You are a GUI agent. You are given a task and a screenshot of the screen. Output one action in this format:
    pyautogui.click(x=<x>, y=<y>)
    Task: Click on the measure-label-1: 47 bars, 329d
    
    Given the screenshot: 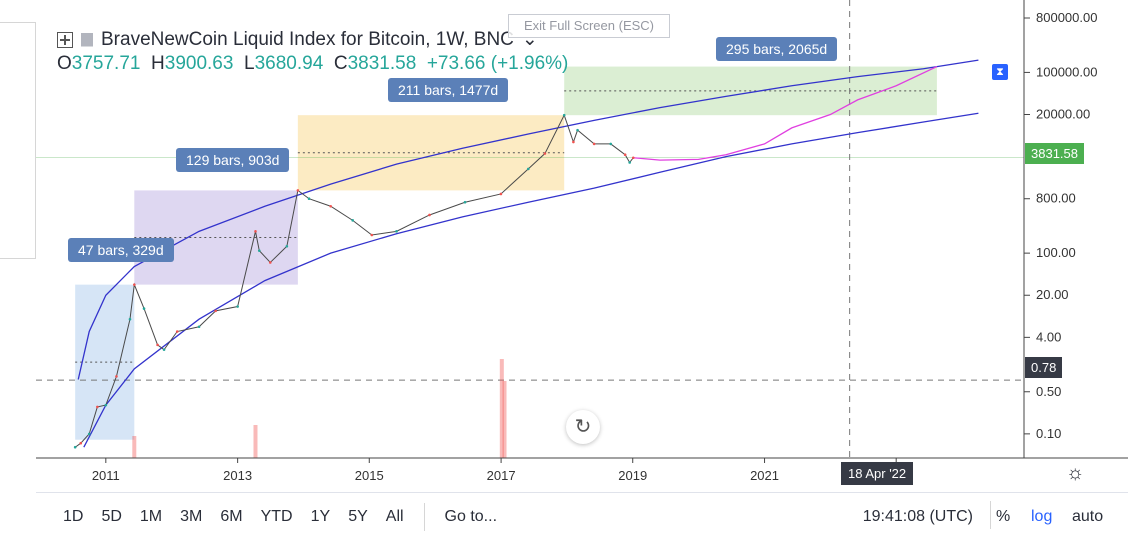 What is the action you would take?
    pyautogui.click(x=121, y=250)
    